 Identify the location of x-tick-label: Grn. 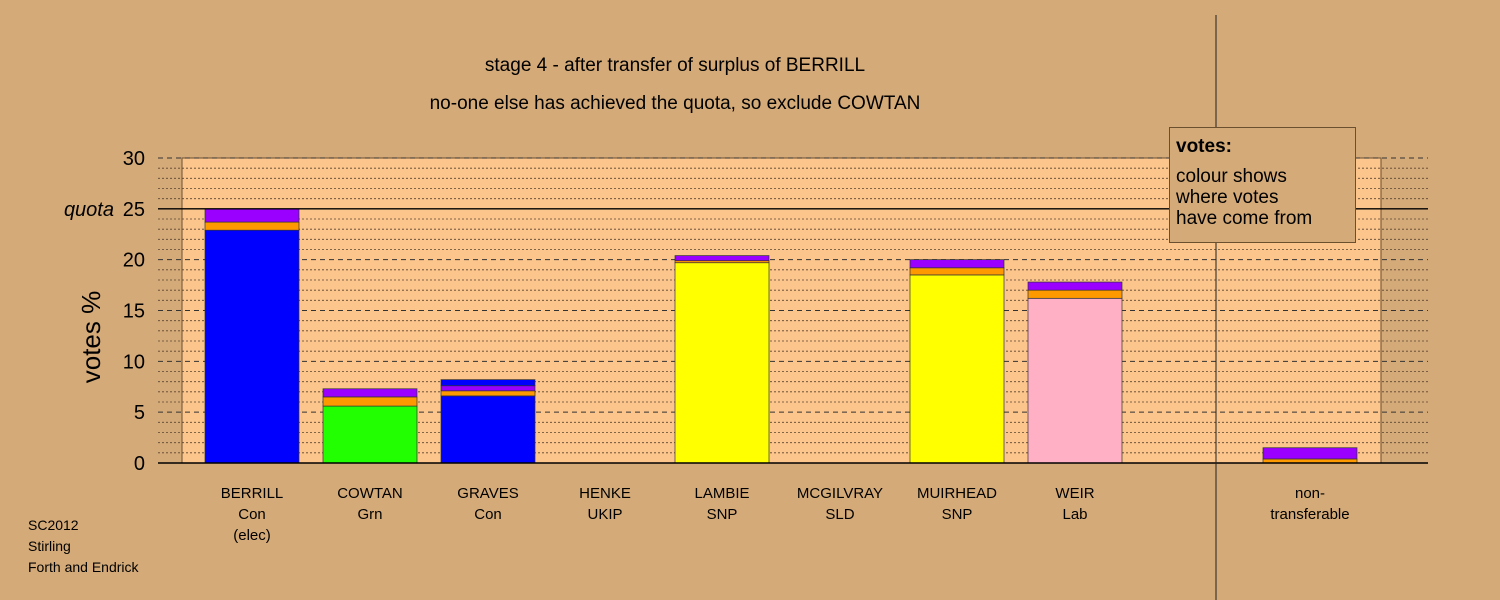
(369, 514).